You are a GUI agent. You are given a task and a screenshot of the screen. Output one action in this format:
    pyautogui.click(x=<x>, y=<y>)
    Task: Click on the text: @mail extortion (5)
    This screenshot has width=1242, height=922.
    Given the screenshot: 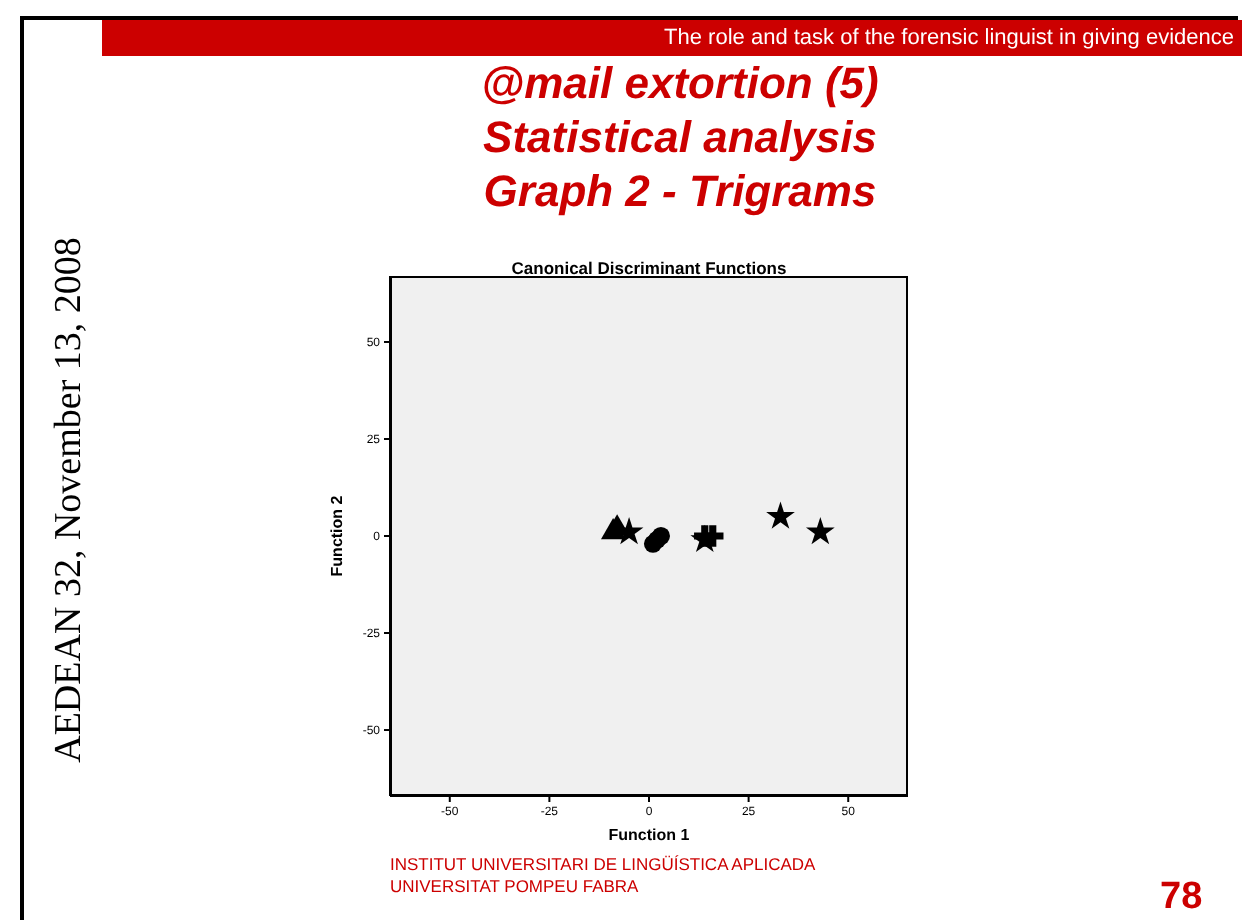 What is the action you would take?
    pyautogui.click(x=680, y=83)
    